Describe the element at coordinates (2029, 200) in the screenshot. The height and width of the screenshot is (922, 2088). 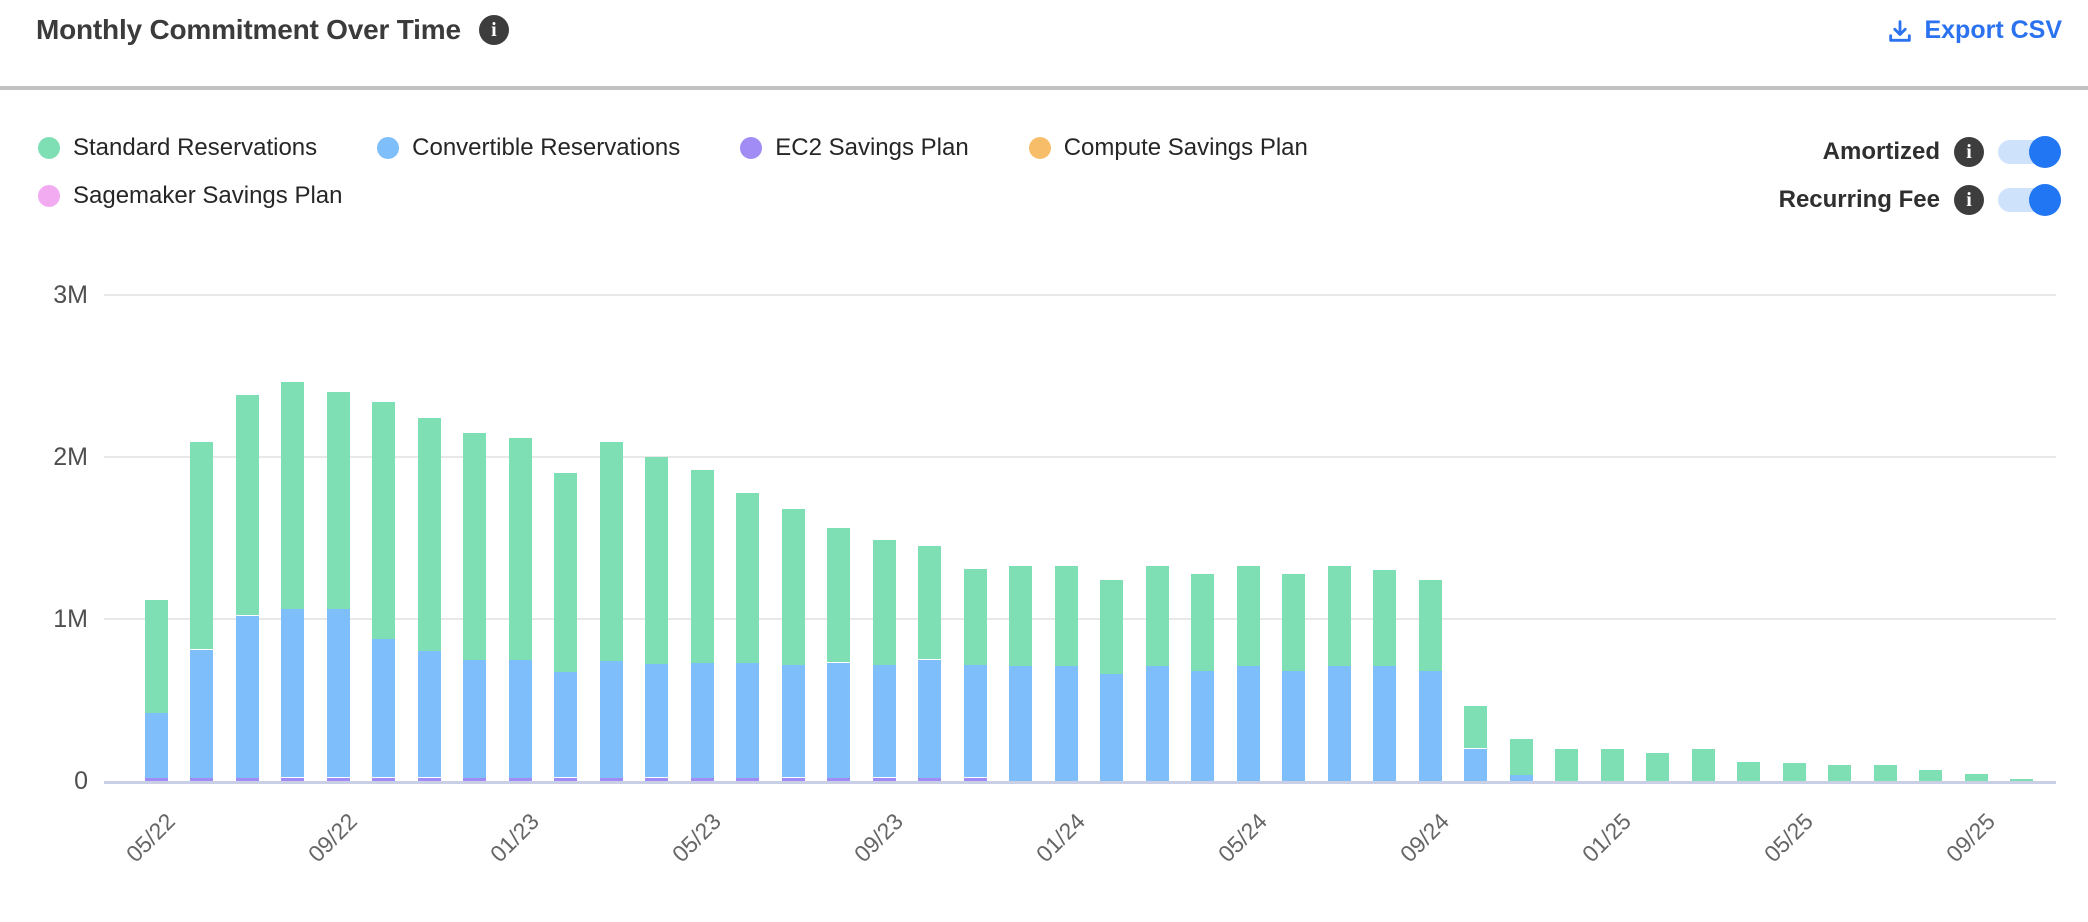
I see `recurring-fee-toggle` at that location.